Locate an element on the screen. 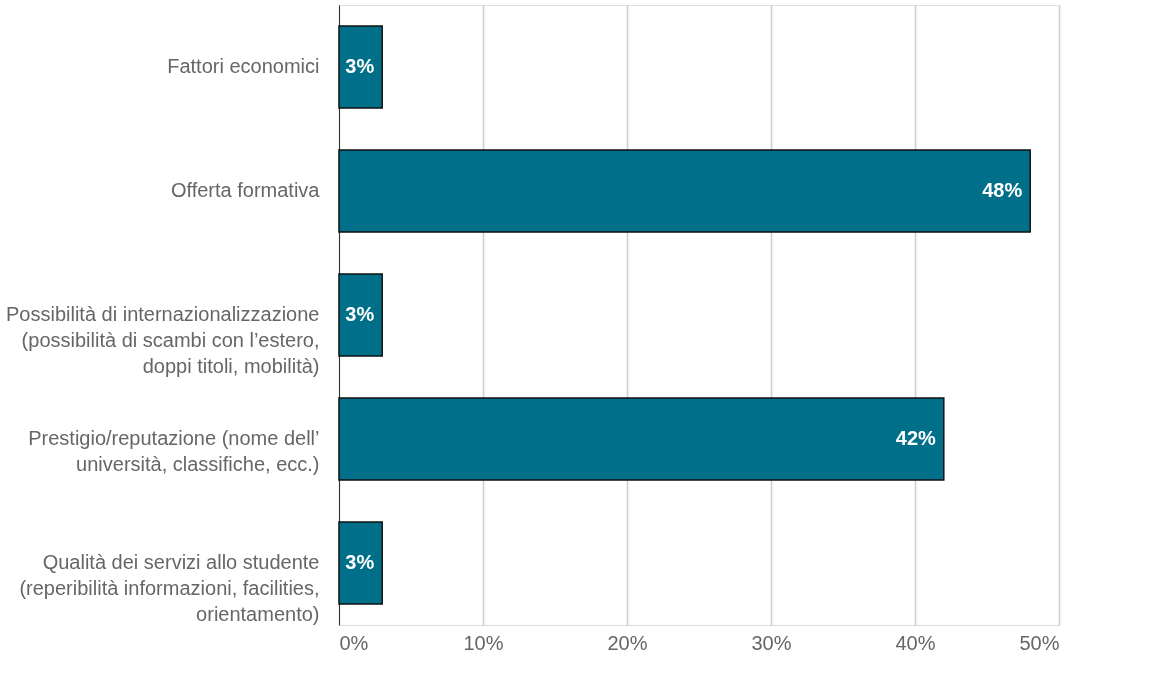  x-tick-label: 20% is located at coordinates (627, 642).